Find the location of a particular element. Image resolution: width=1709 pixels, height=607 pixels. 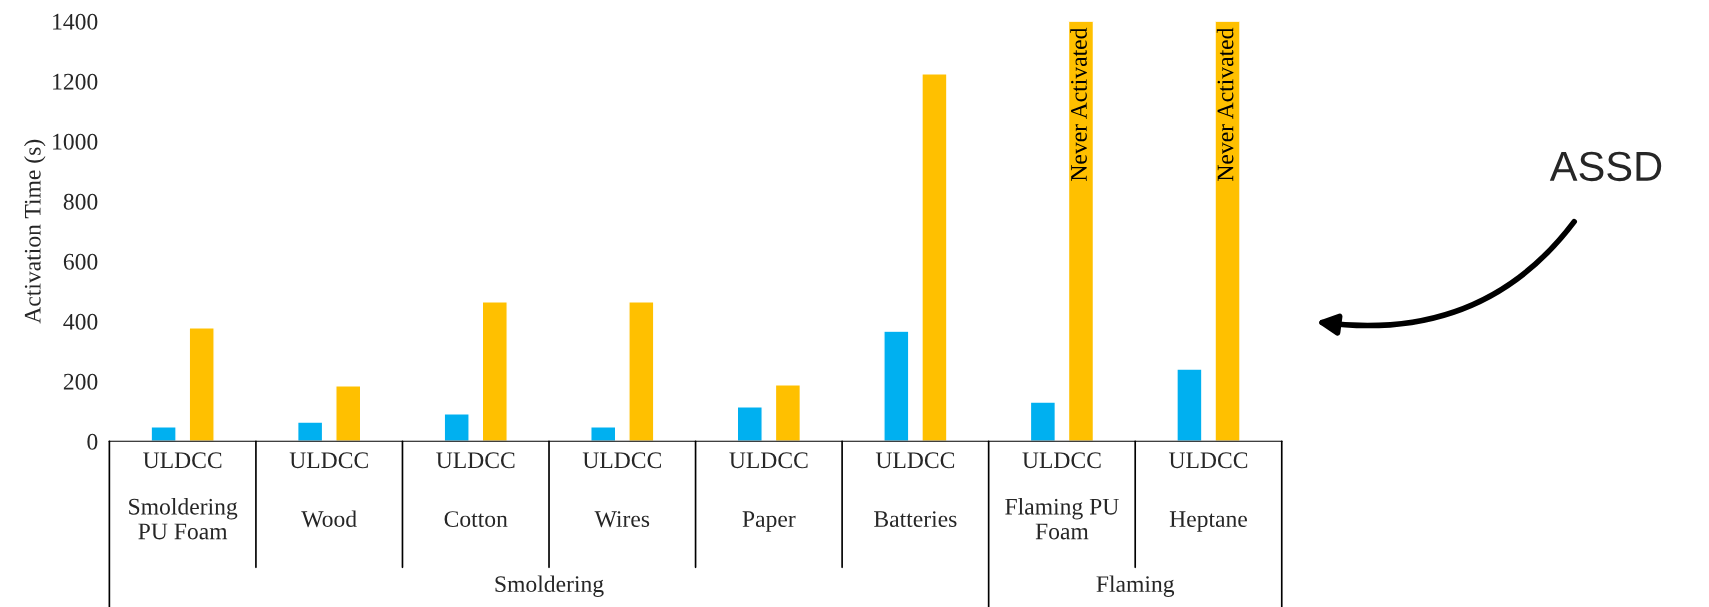

y-axis-title: Activation Time (s) is located at coordinates (35, 231).